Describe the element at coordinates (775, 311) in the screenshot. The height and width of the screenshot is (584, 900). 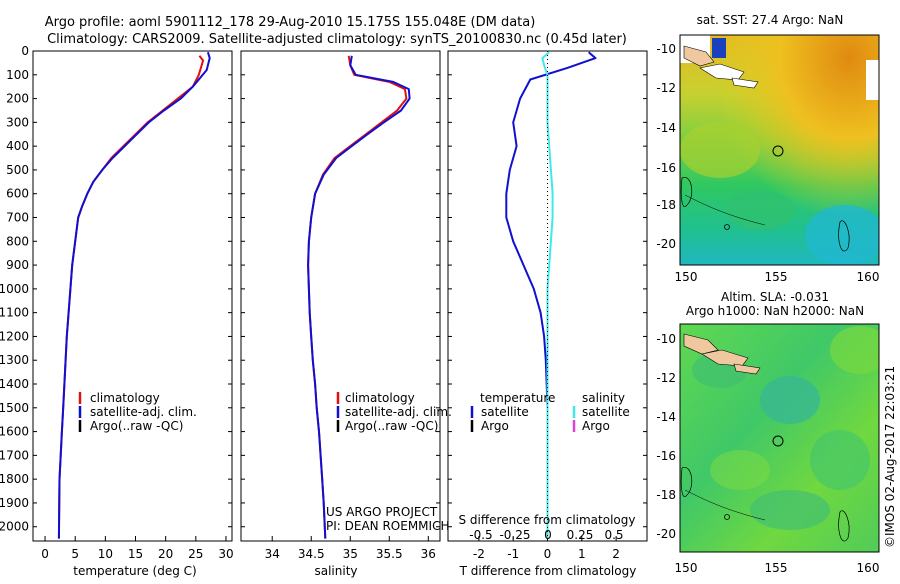
I see `sla-map-title-2: Argo h1000: NaN h2000: NaN` at that location.